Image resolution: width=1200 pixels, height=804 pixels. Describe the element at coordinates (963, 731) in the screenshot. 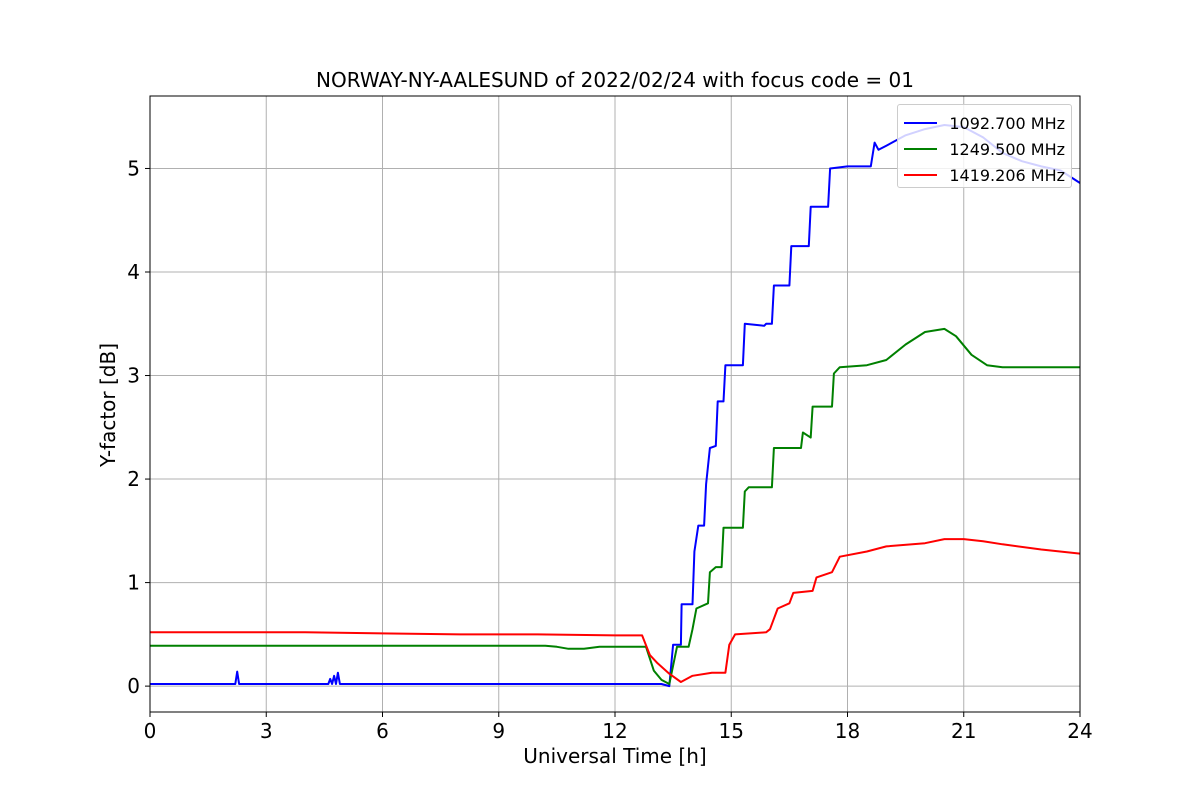

I see `x-tick-label: 21` at that location.